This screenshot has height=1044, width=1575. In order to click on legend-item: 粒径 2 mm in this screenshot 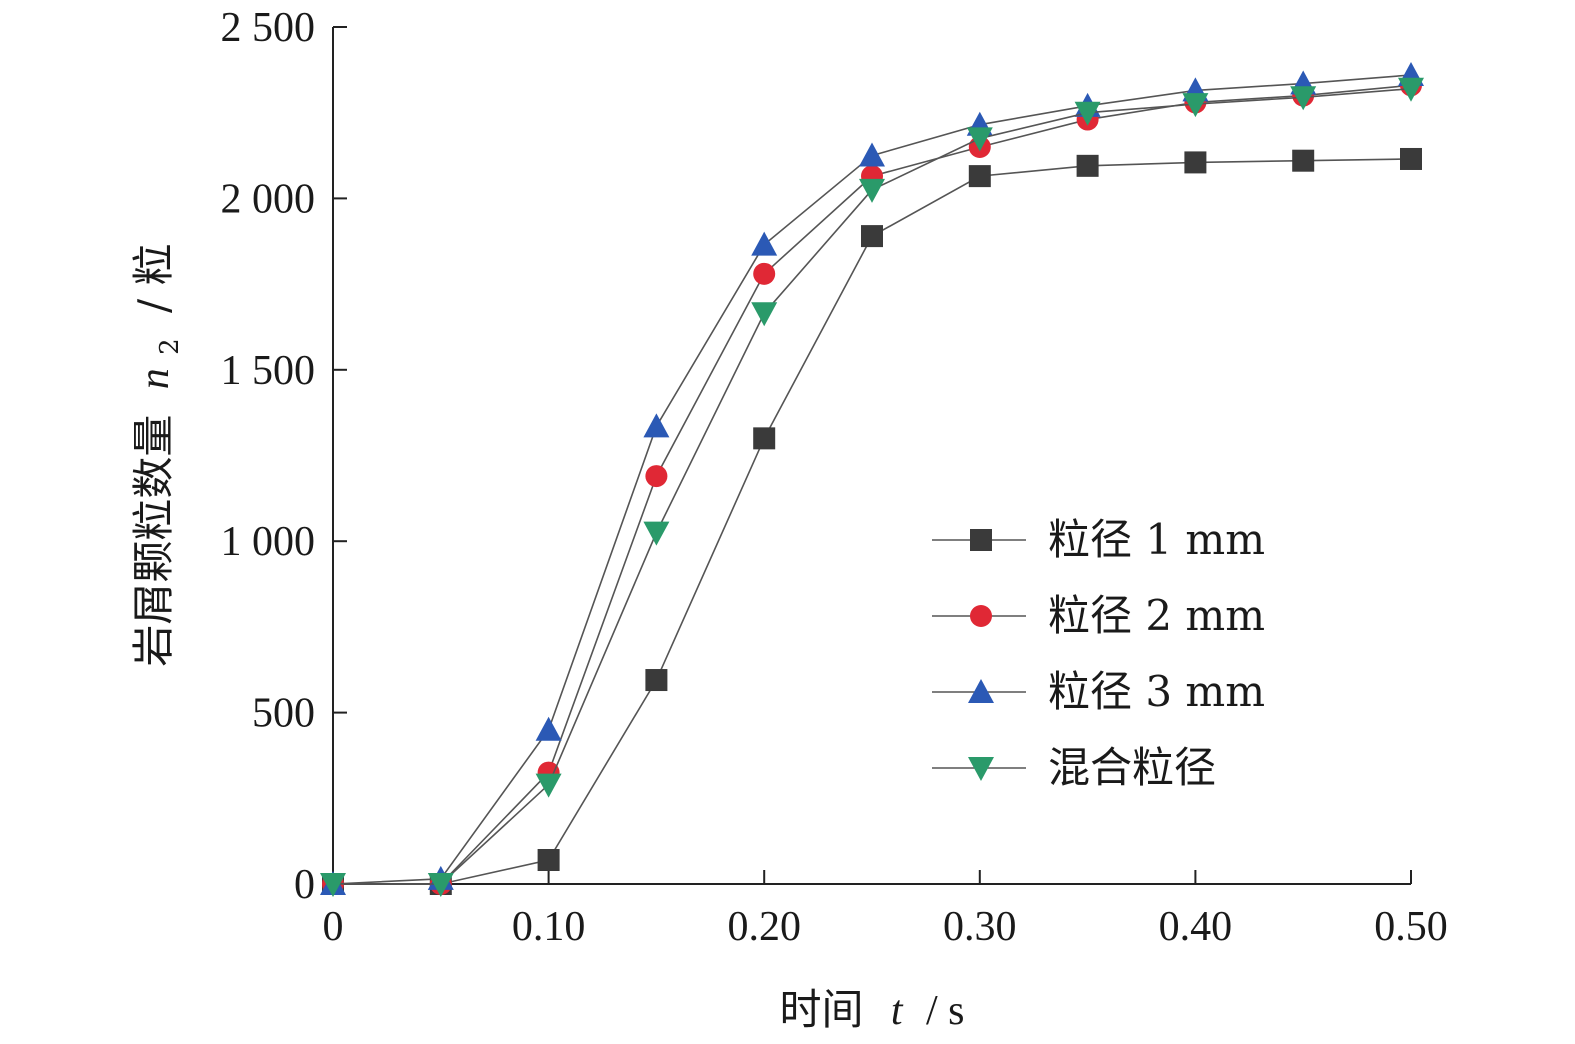, I will do `click(1098, 615)`.